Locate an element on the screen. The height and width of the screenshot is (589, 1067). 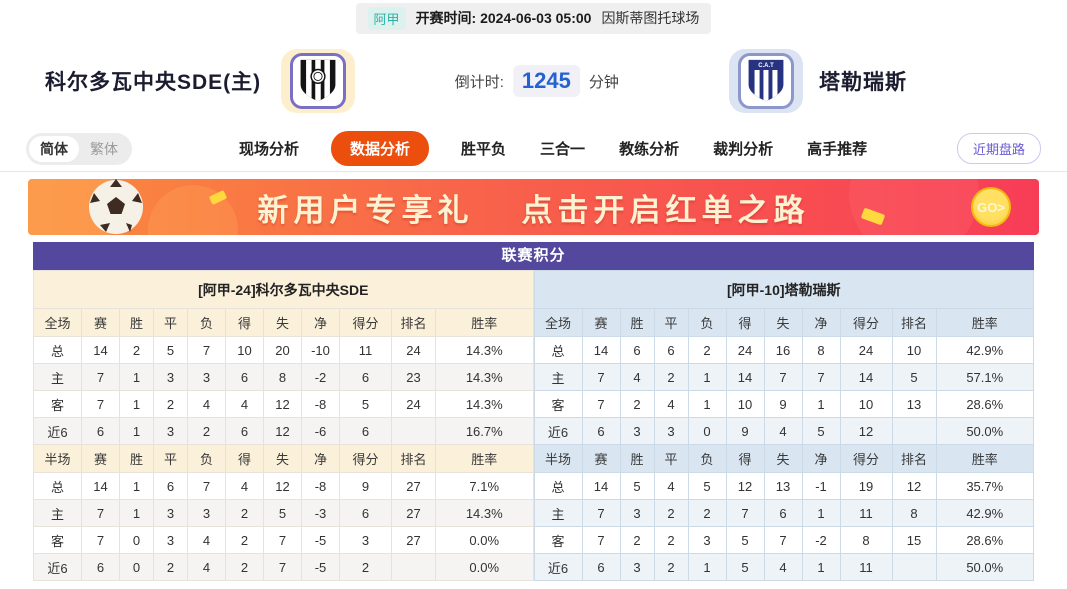
nav-items: 现场分析 数据分析 胜平负 三合一 教练分析 裁判分析 高手推荐 is located at coordinates (553, 148).